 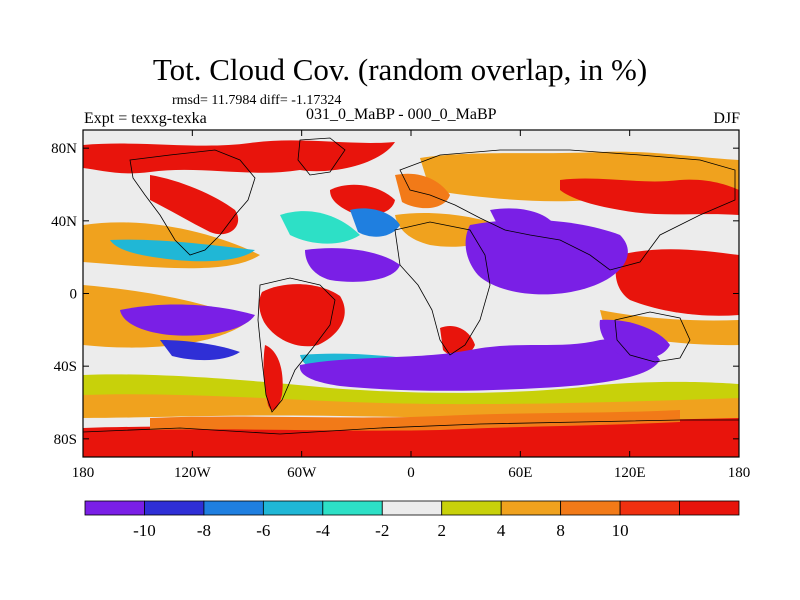 I want to click on colorbar-label: -10, so click(x=144, y=530).